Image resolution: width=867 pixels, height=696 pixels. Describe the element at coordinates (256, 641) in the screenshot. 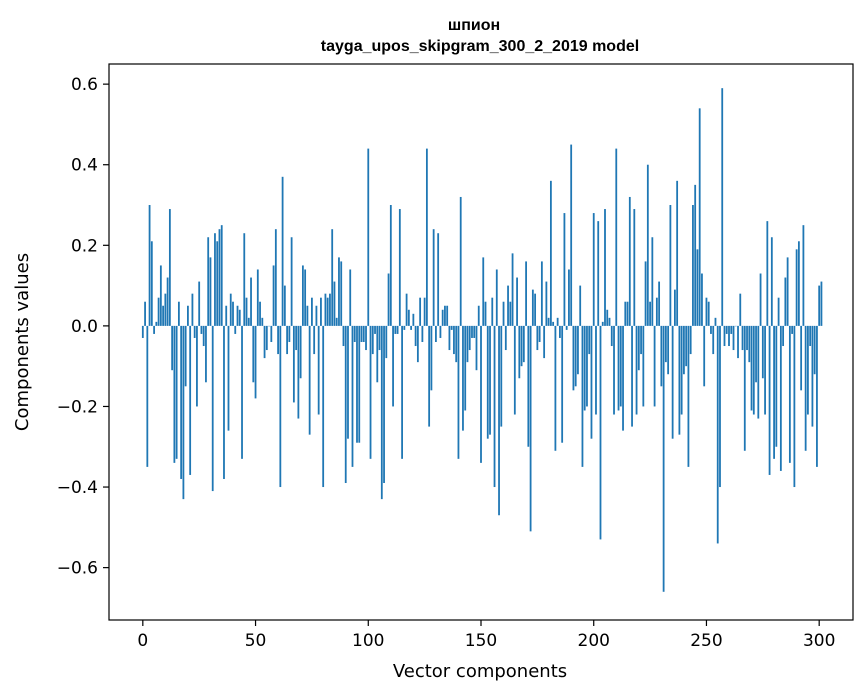

I see `x-tick-label: 50` at that location.